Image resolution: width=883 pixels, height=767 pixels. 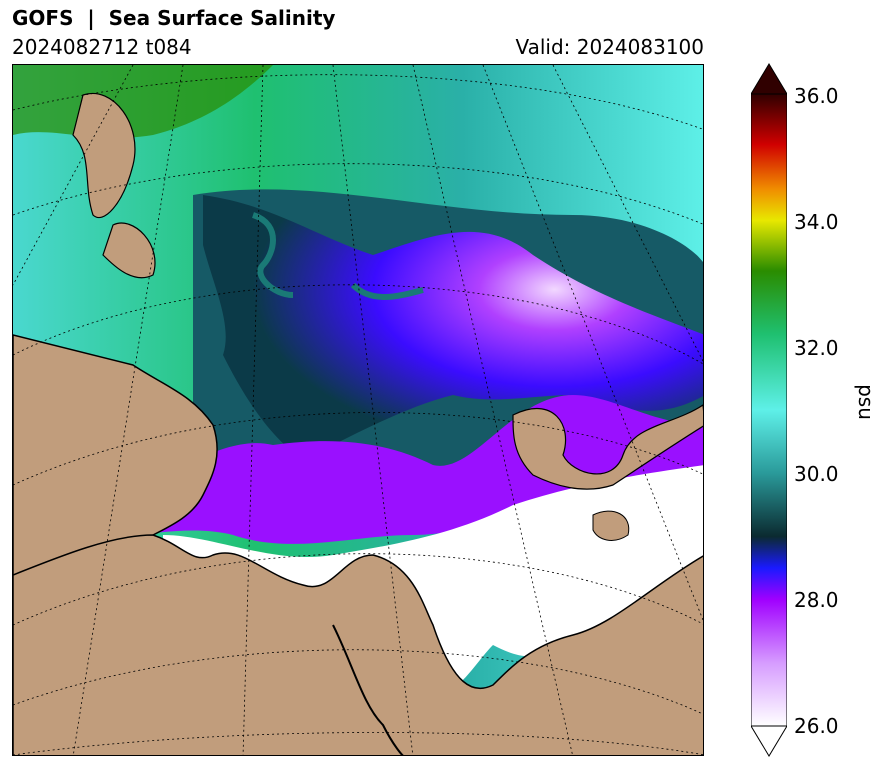 I want to click on river, so click(x=368, y=689).